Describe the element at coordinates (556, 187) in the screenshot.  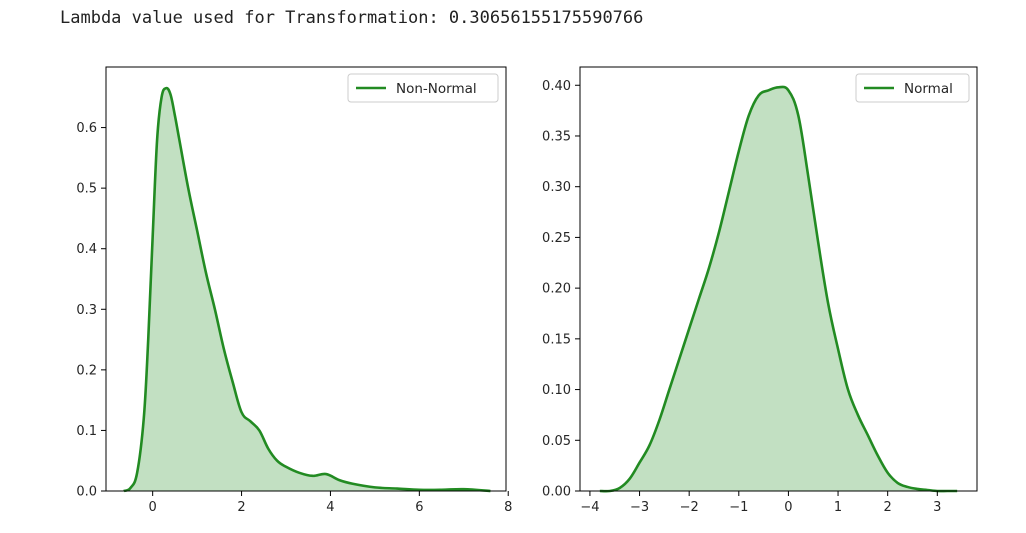
I see `y-tick-label: 0.30` at that location.